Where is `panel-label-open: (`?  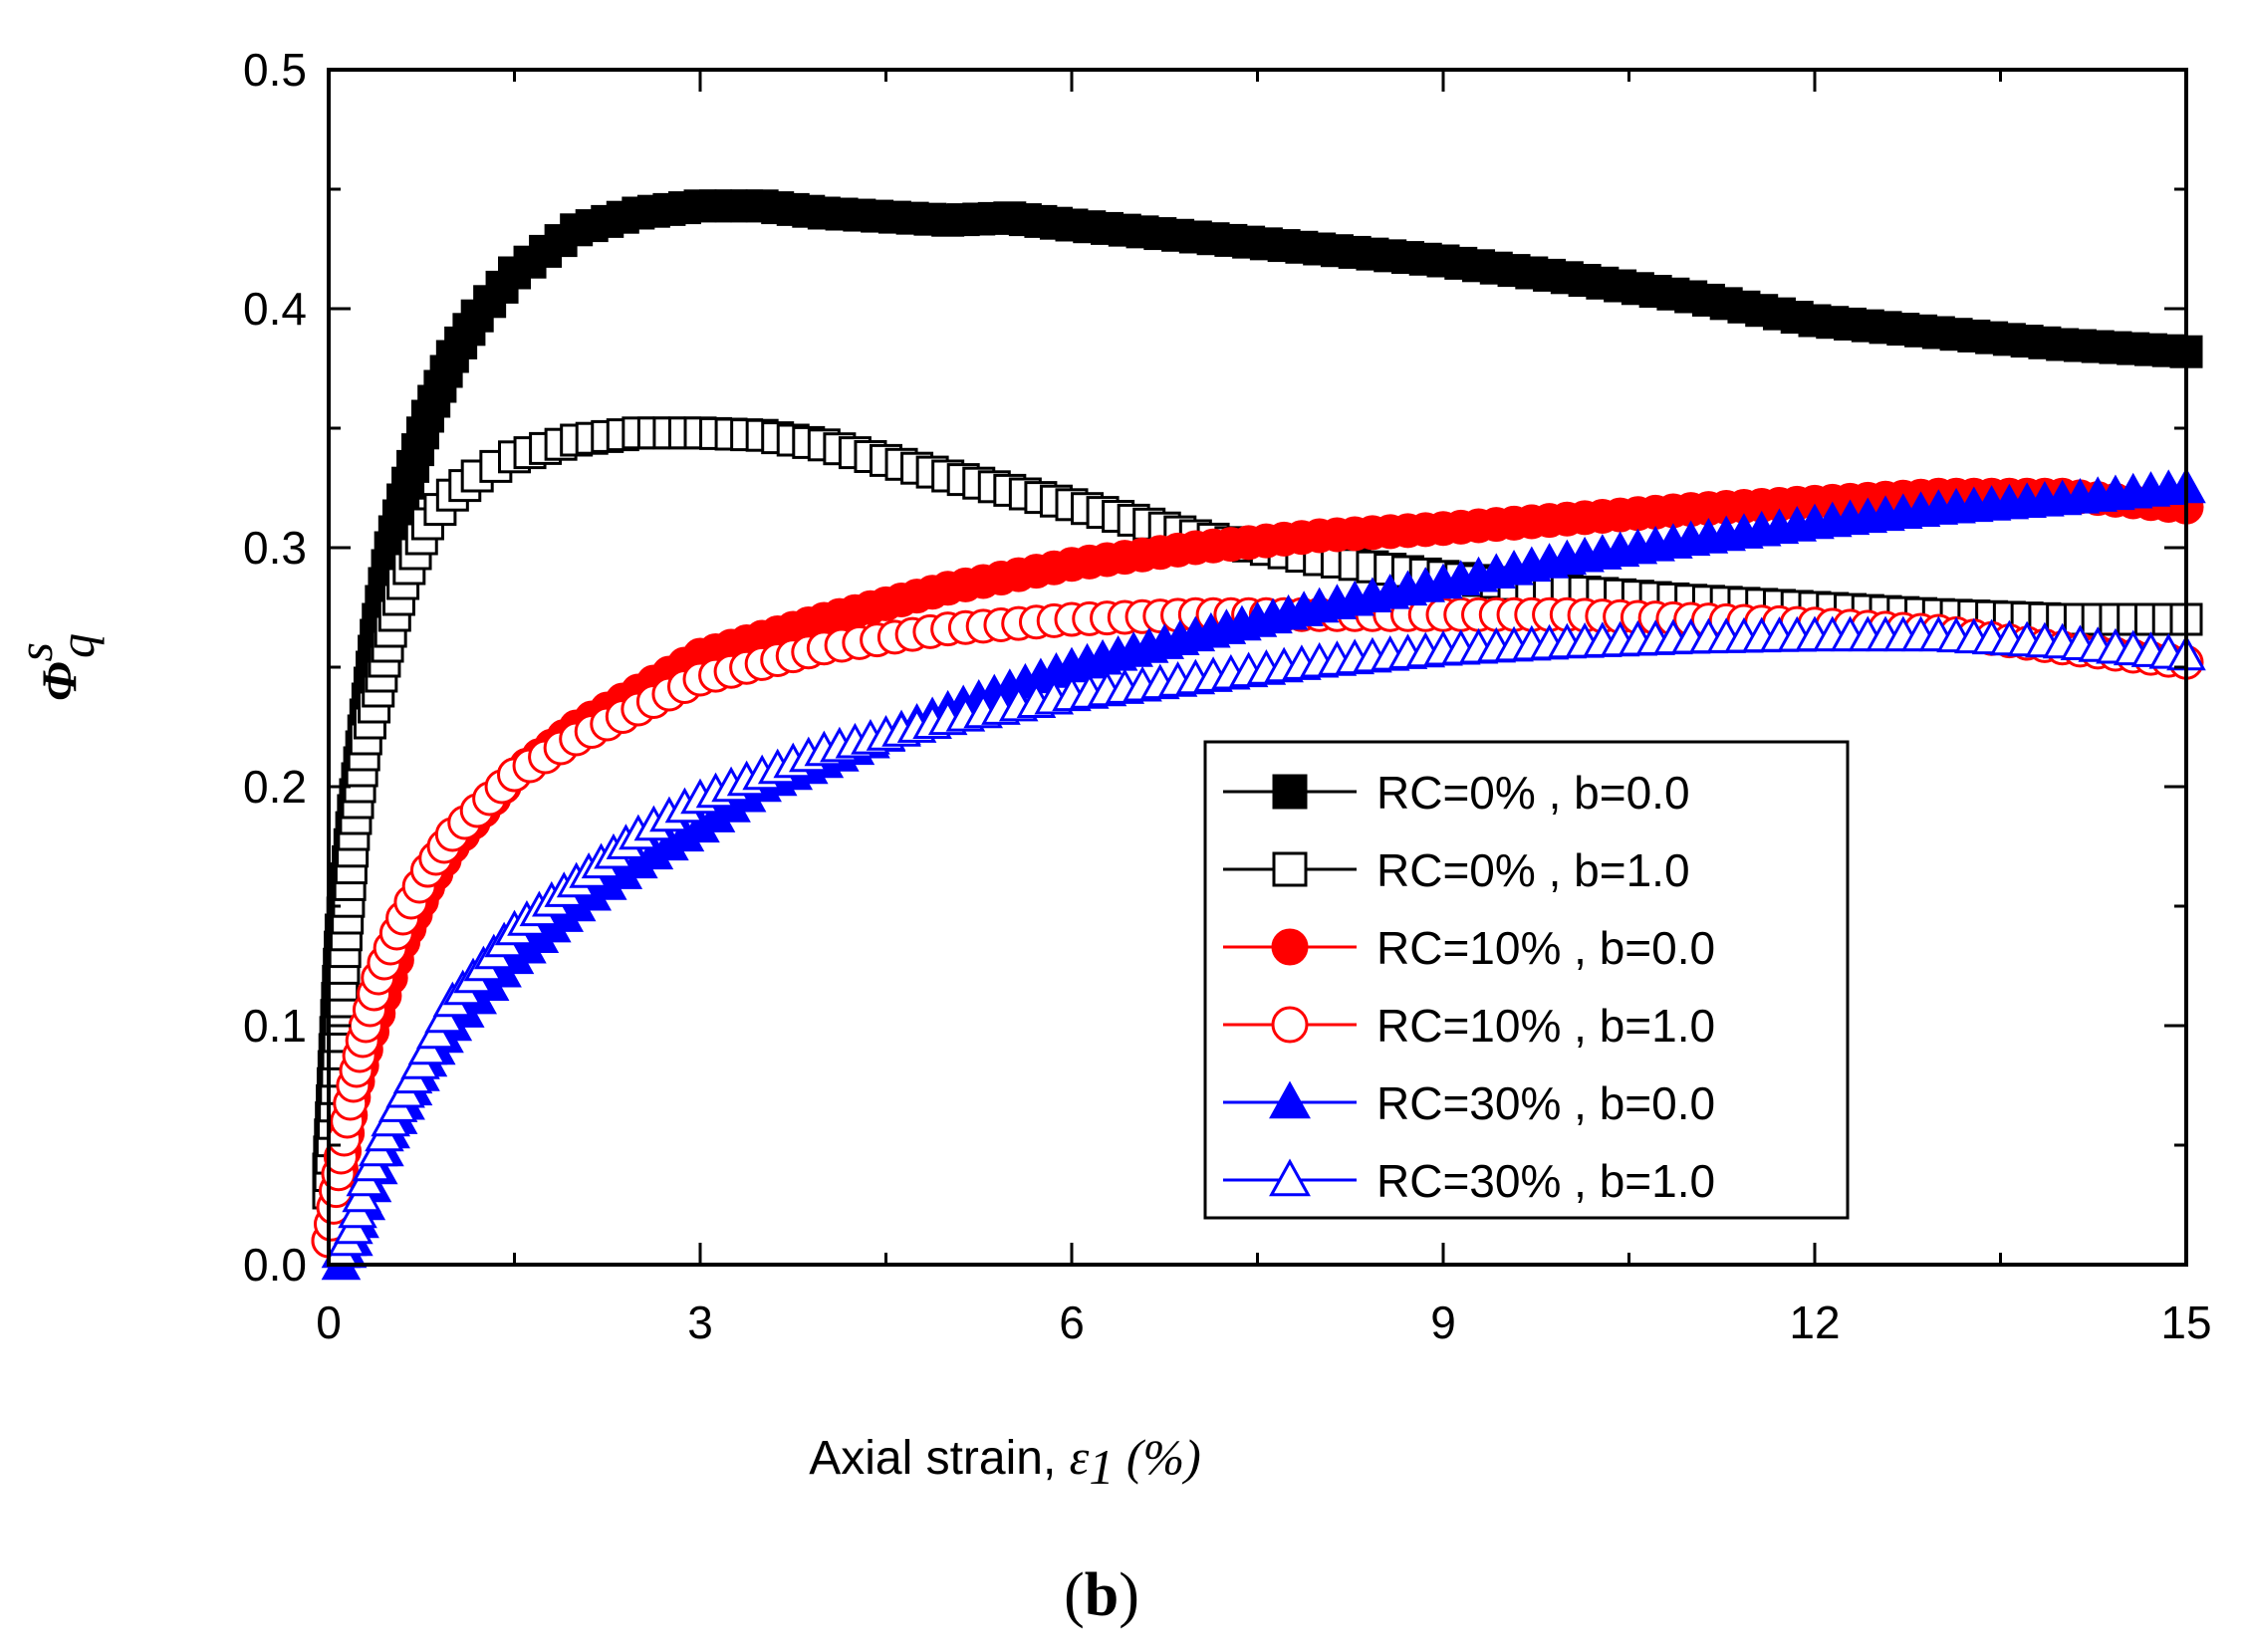
panel-label-open: ( is located at coordinates (1074, 1595).